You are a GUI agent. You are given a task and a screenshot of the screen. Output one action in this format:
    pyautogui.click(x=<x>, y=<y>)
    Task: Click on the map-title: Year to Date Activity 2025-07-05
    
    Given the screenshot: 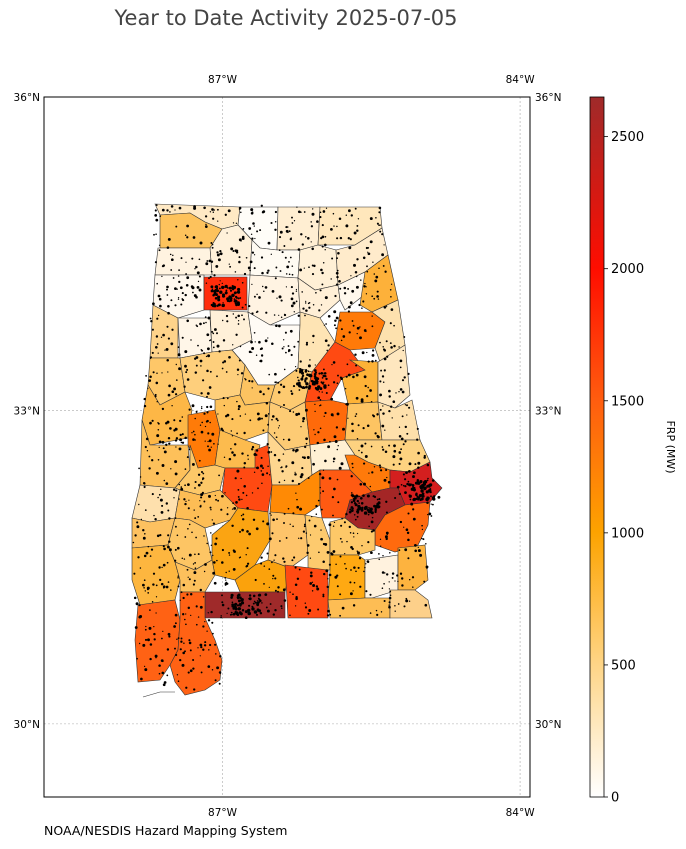 What is the action you would take?
    pyautogui.click(x=286, y=18)
    